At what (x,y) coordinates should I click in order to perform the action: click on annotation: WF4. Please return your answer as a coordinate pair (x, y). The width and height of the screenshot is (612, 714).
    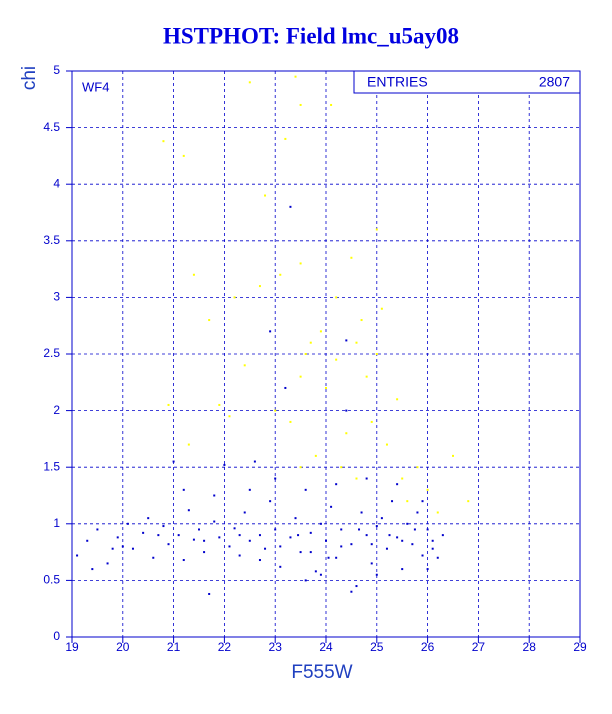
    Looking at the image, I should click on (95, 86).